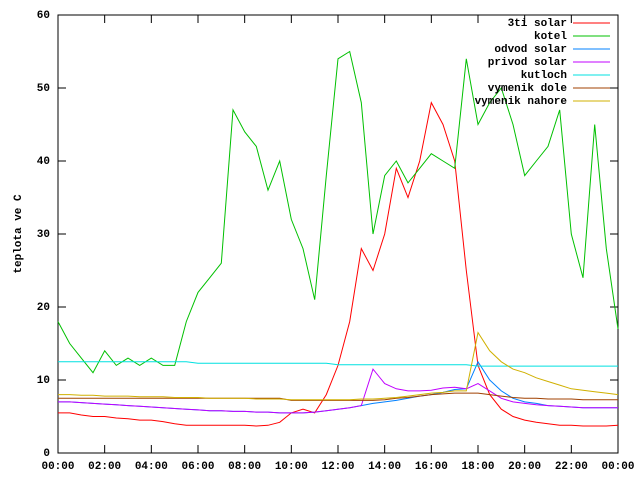  What do you see at coordinates (544, 76) in the screenshot?
I see `legend-label: kutloch` at bounding box center [544, 76].